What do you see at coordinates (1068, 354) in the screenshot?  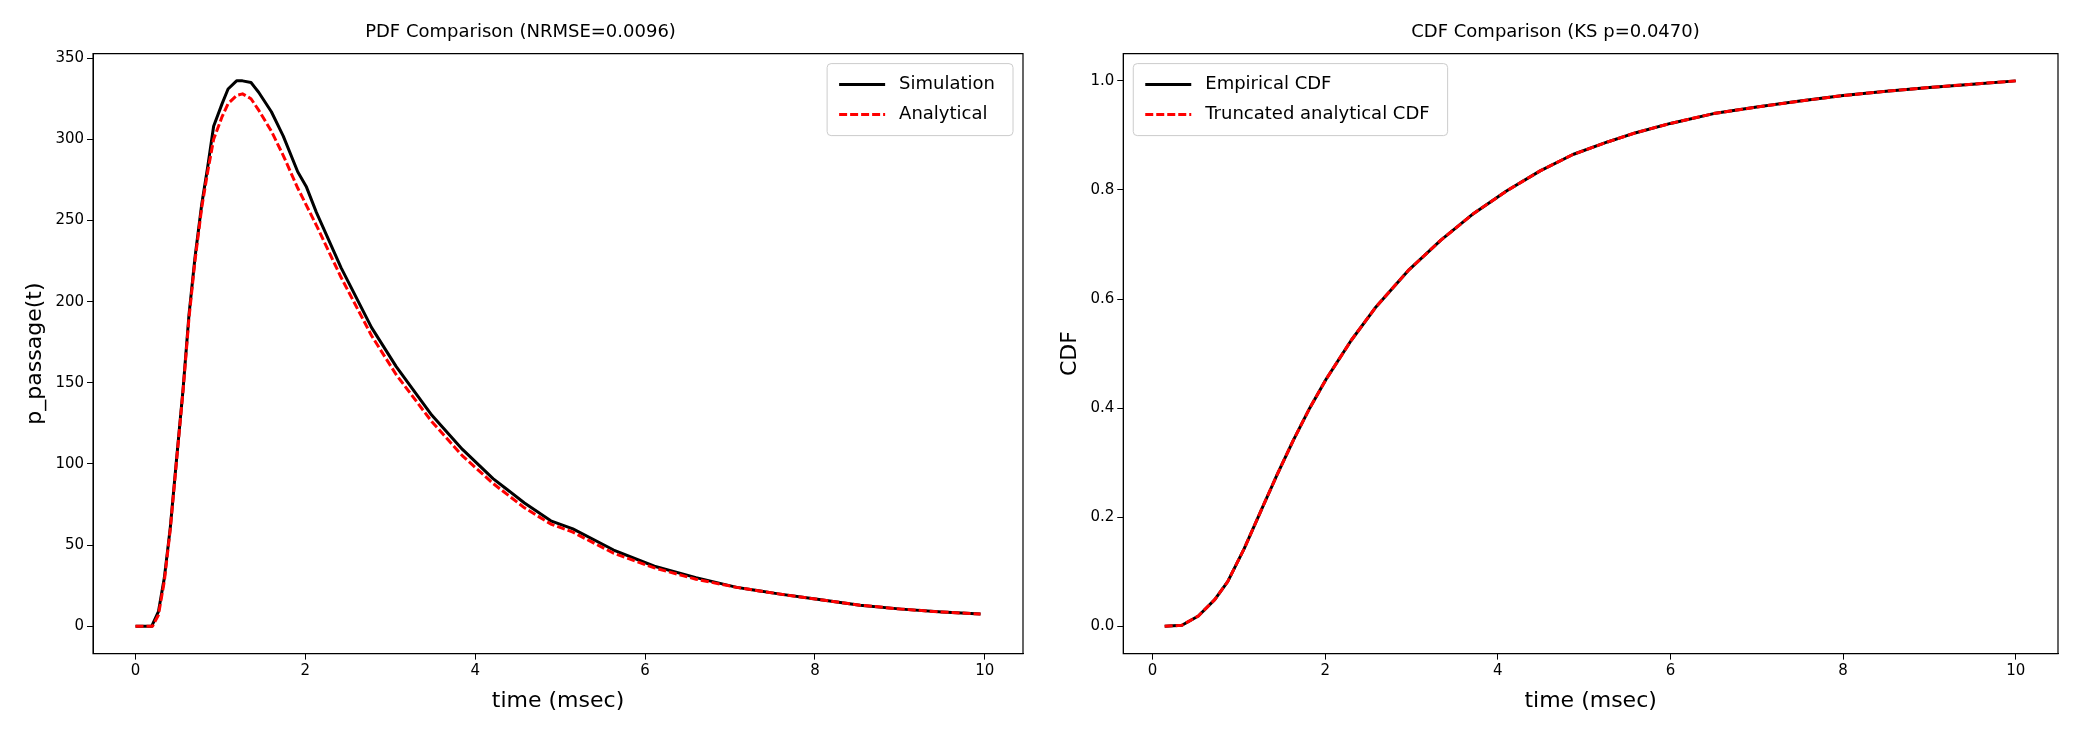 I see `y-axis-title: CDF` at bounding box center [1068, 354].